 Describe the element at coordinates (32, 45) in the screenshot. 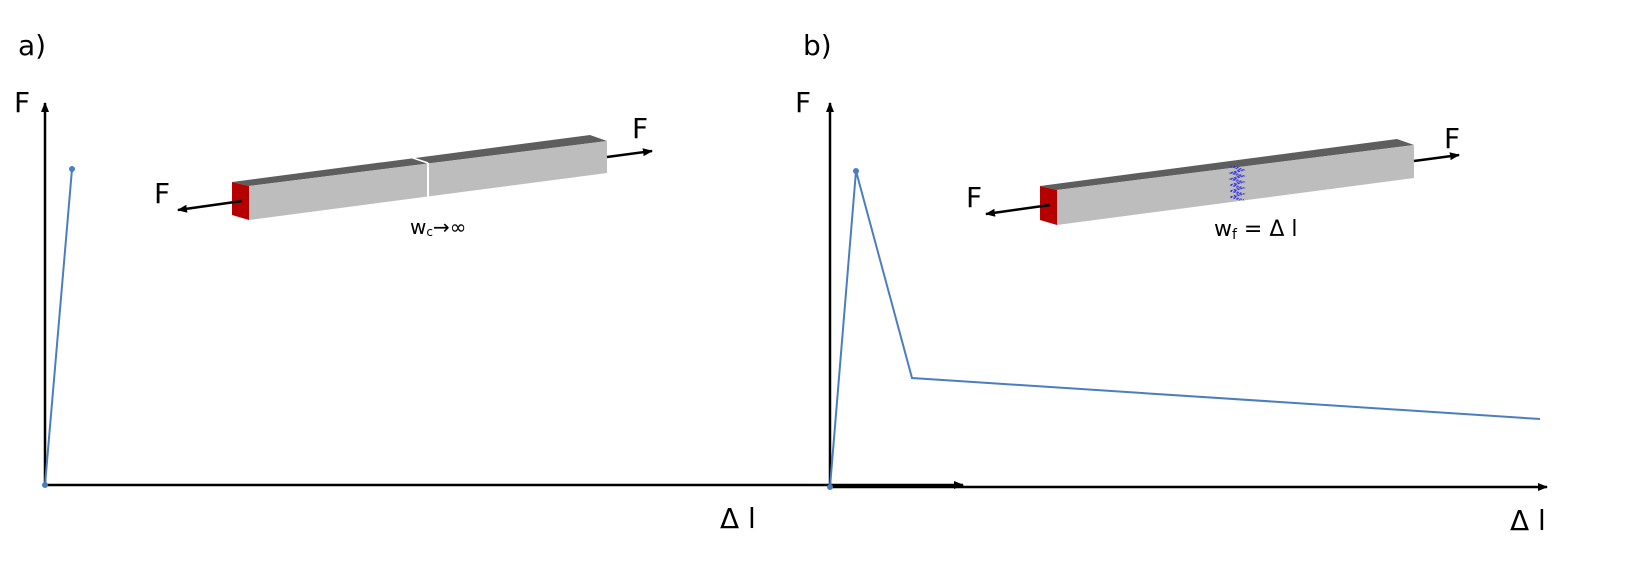

I see `panel-label: a)` at that location.